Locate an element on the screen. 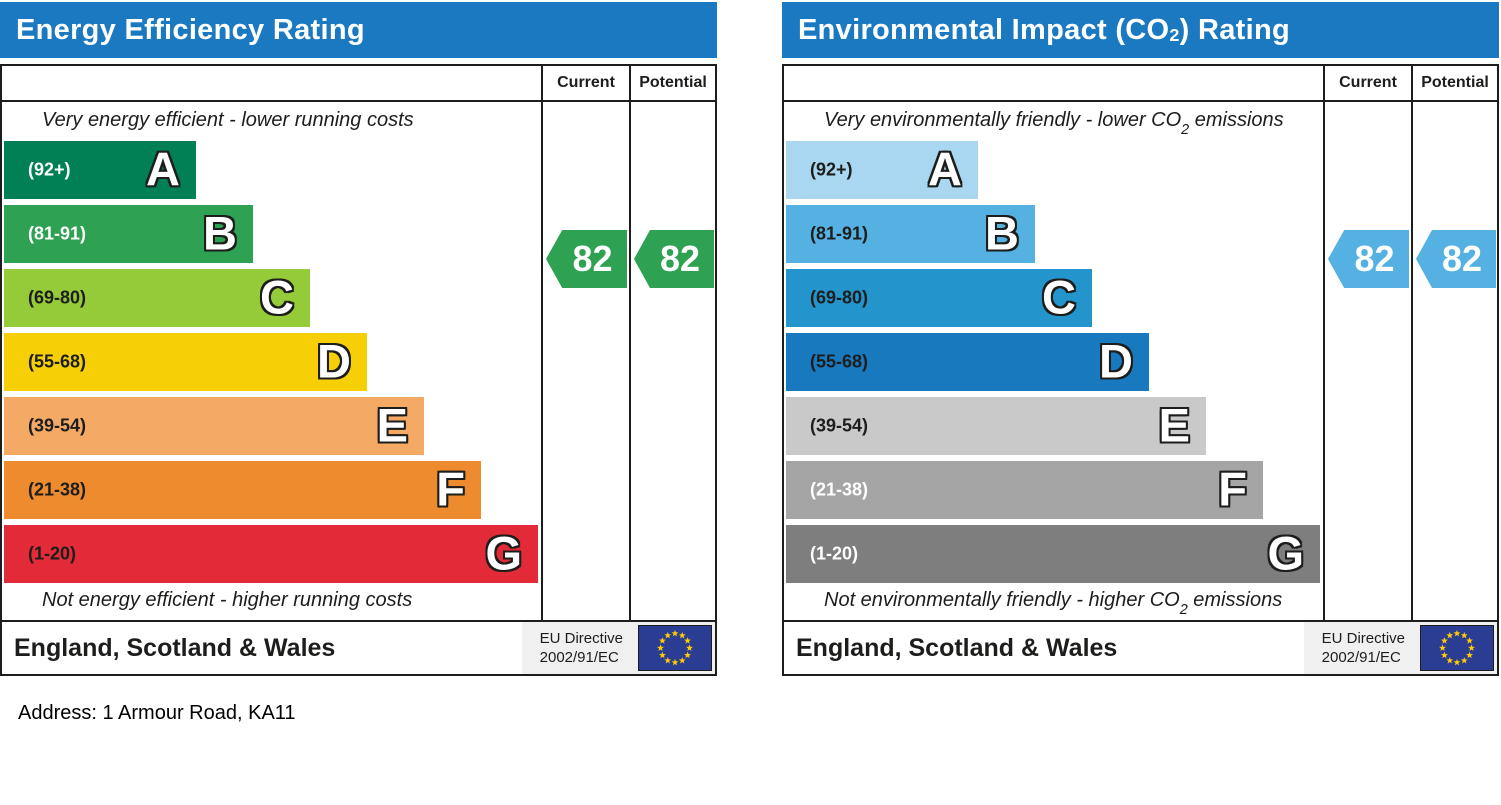 The height and width of the screenshot is (805, 1501). panel-title-text: Energy Efficiency Rating is located at coordinates (190, 29).